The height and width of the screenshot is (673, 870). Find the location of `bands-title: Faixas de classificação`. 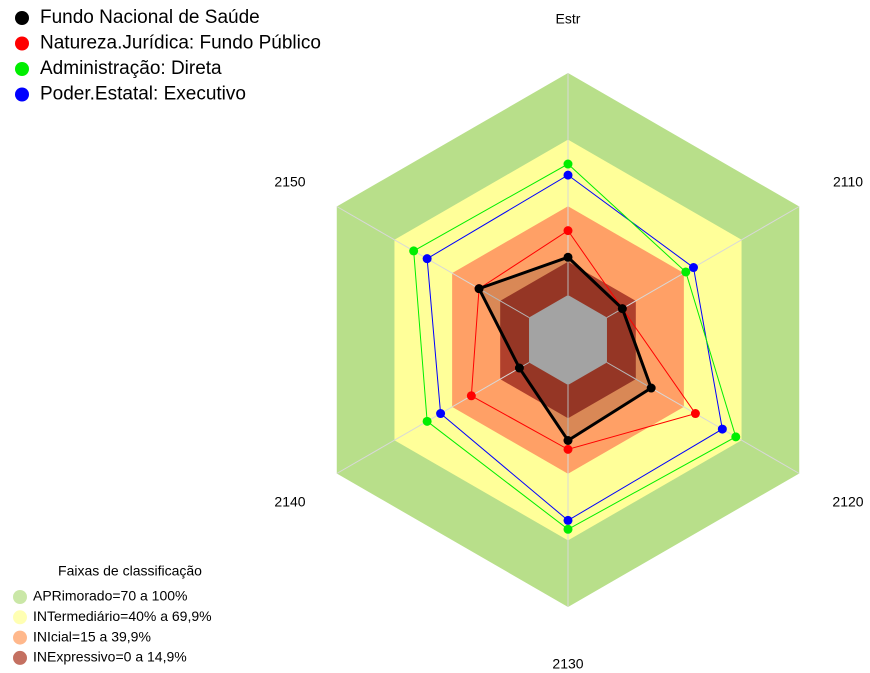

bands-title: Faixas de classificação is located at coordinates (130, 571).